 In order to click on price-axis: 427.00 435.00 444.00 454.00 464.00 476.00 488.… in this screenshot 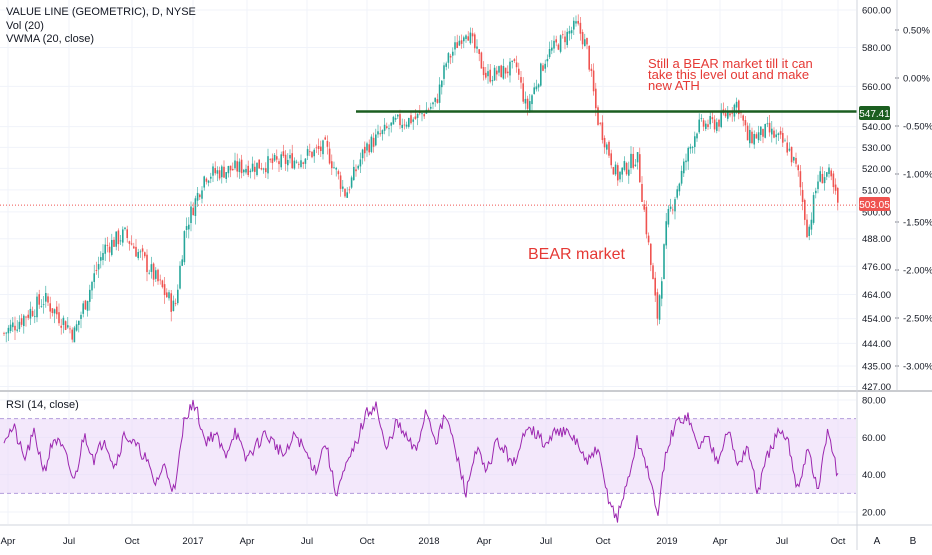, I will do `click(876, 200)`.